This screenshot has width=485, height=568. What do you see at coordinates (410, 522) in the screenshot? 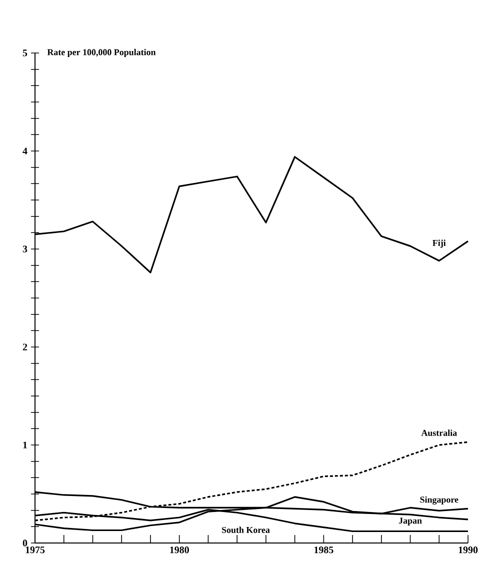
I see `series-label: Japan` at bounding box center [410, 522].